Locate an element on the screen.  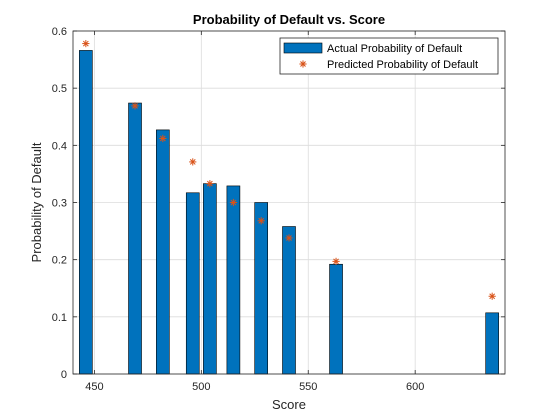
y-tick-label: 0.3 is located at coordinates (59, 204).